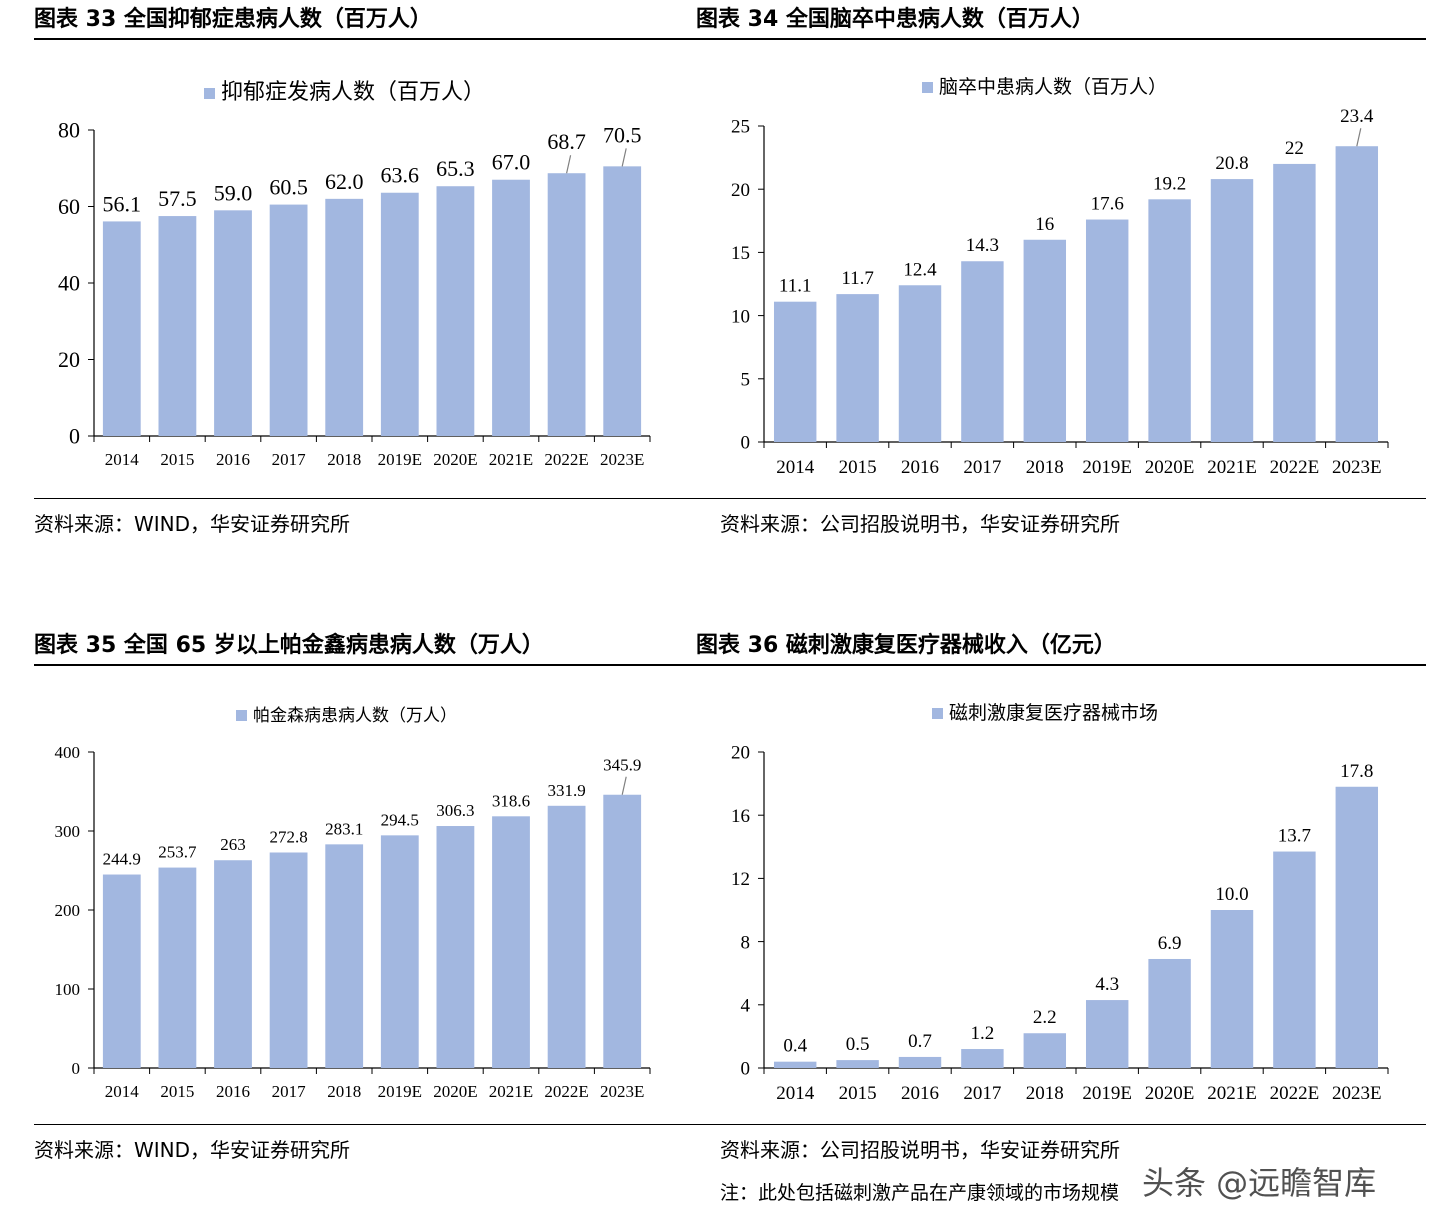  What do you see at coordinates (1053, 713) in the screenshot?
I see `legend-label: 磁刺激康复医疗器械市场` at bounding box center [1053, 713].